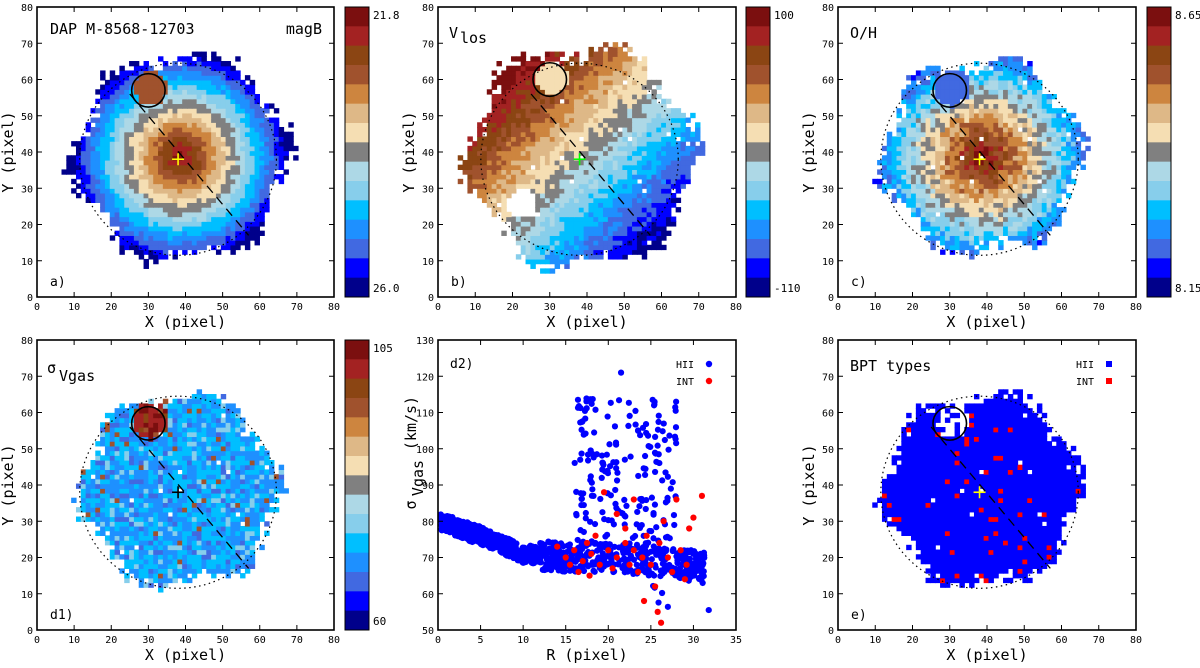 This screenshot has height=668, width=1200. I want to click on panel-b-title: V, so click(453, 33).